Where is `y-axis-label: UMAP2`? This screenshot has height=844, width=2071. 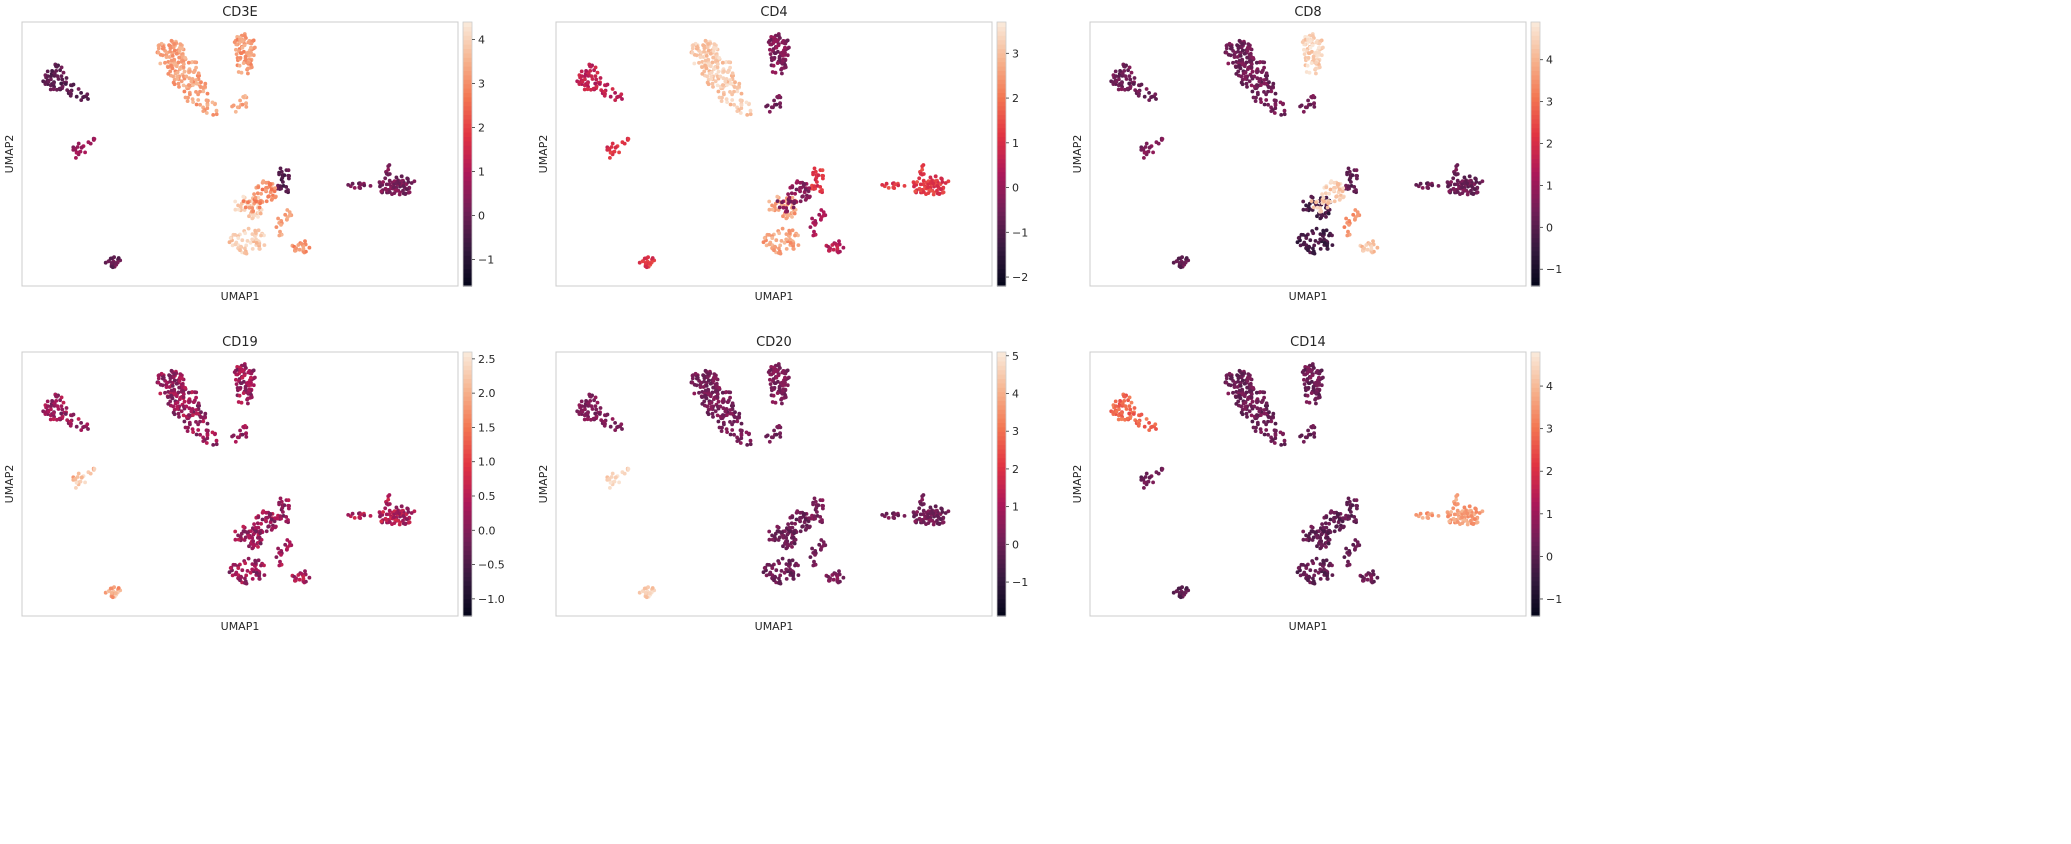
y-axis-label: UMAP2 is located at coordinates (1077, 484).